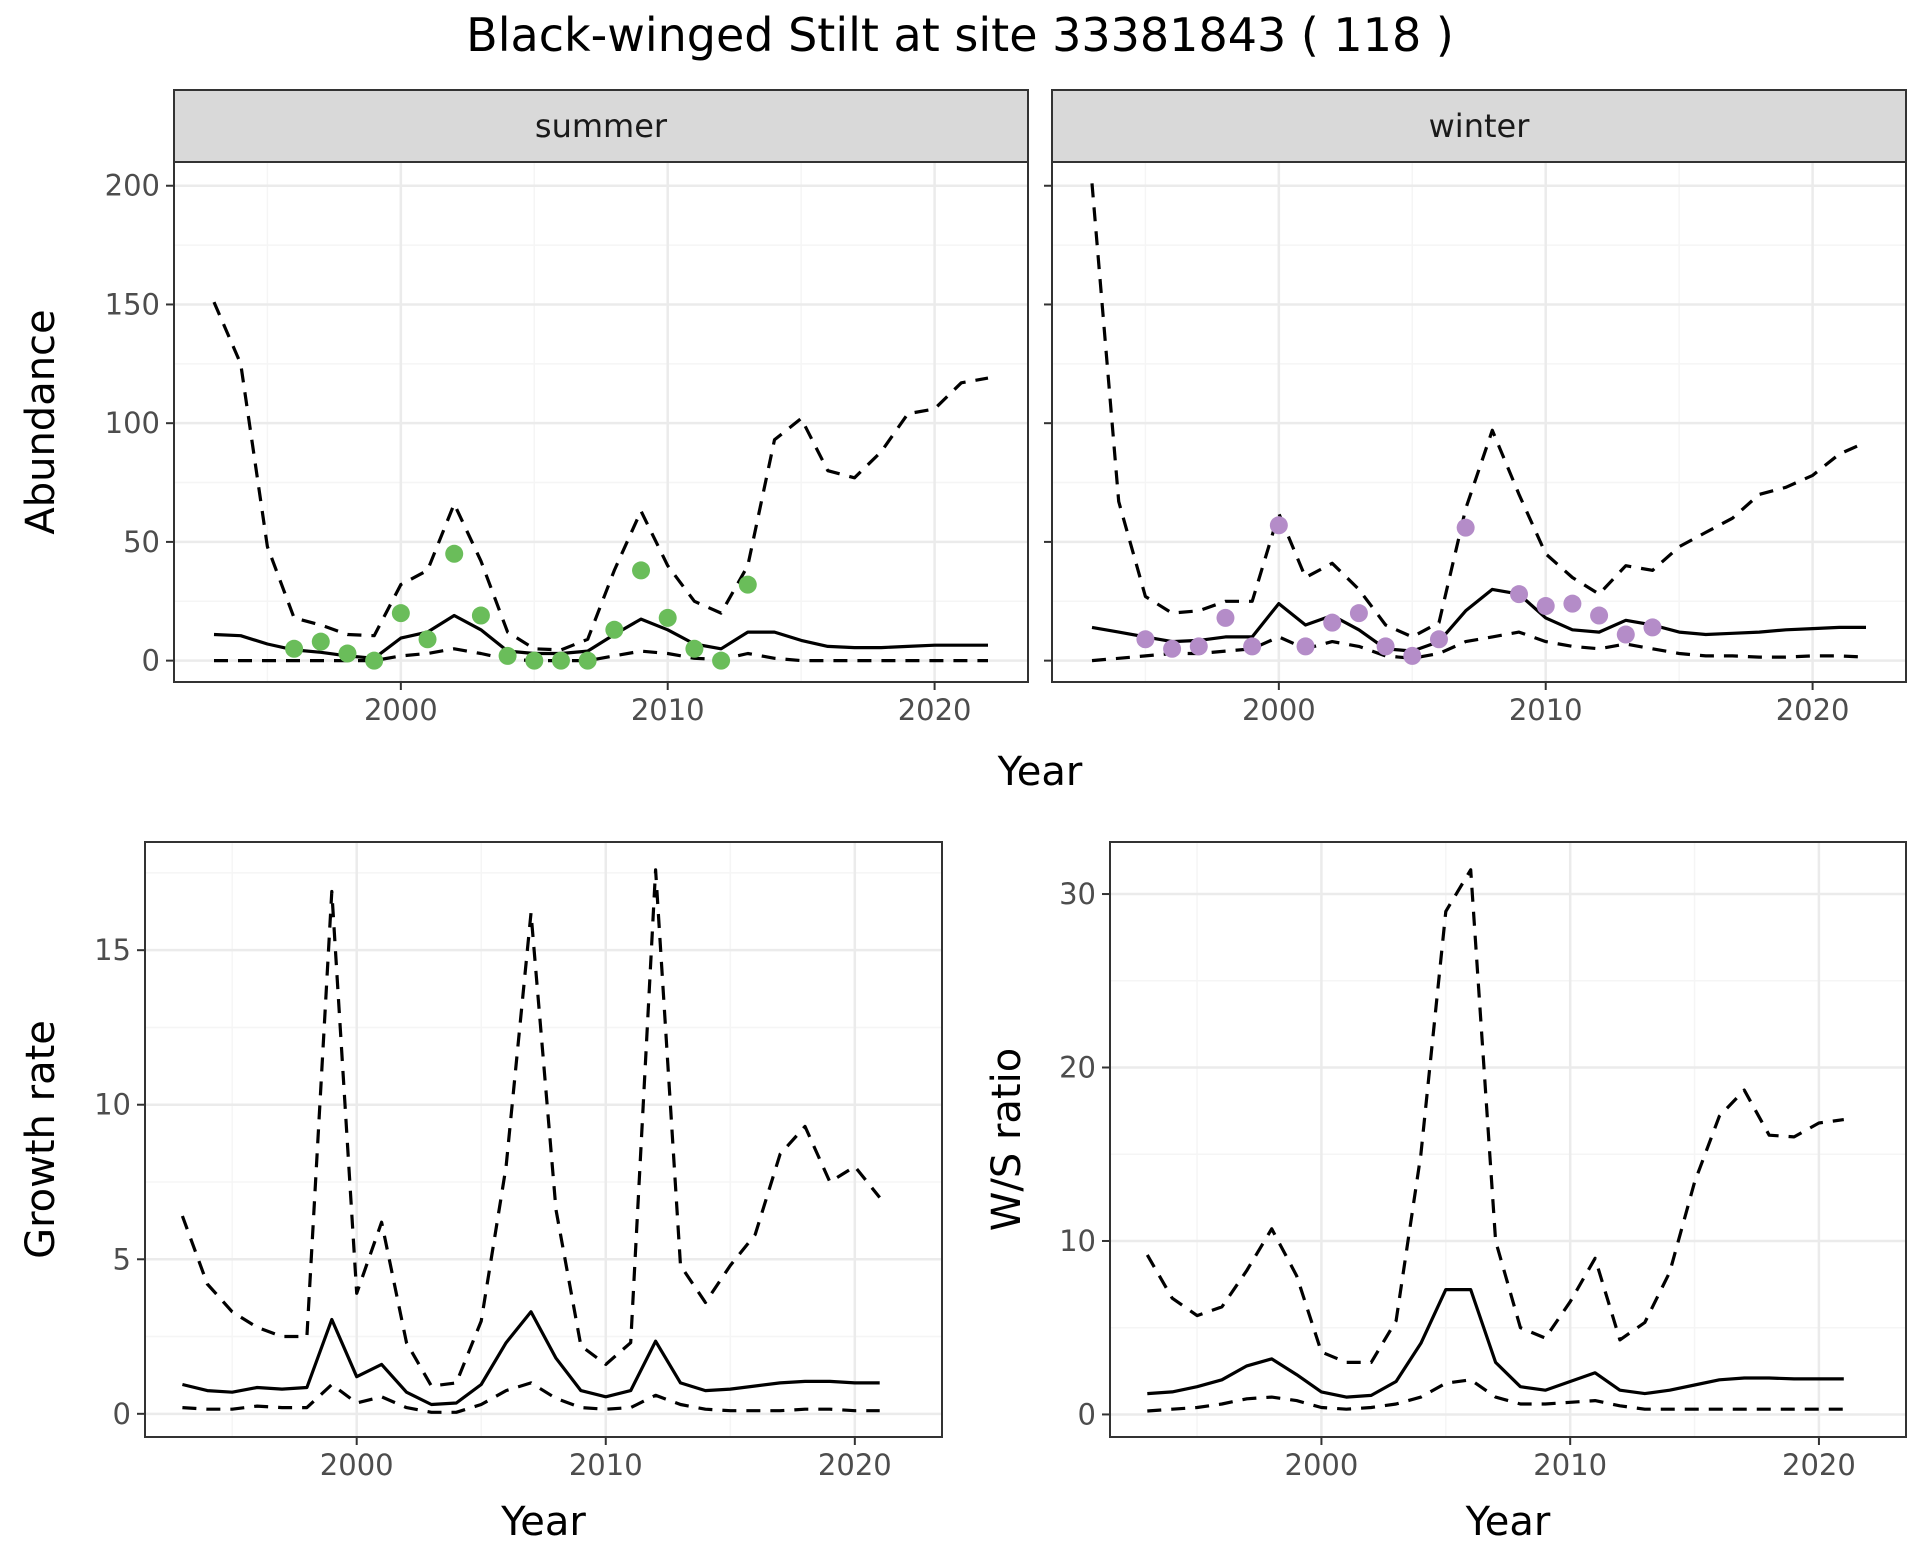 This screenshot has width=1920, height=1564. Describe the element at coordinates (1077, 894) in the screenshot. I see `y-tick-label: 30` at that location.